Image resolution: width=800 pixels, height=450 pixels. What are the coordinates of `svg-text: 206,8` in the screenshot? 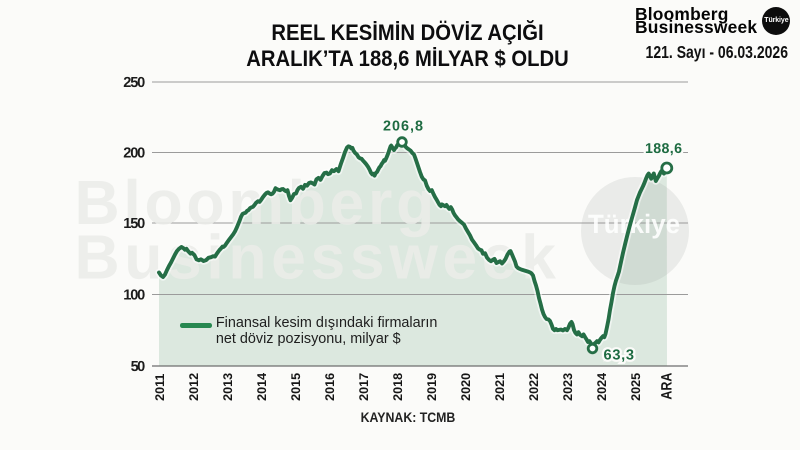 It's located at (403, 126).